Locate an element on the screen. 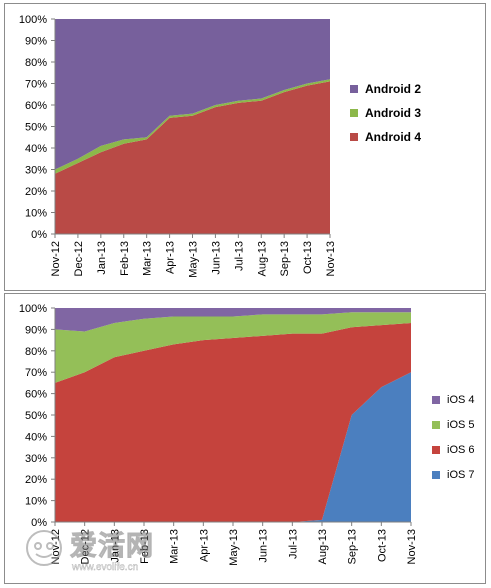 This screenshot has width=491, height=588. legend-item-android-2: Android 2 is located at coordinates (385, 89).